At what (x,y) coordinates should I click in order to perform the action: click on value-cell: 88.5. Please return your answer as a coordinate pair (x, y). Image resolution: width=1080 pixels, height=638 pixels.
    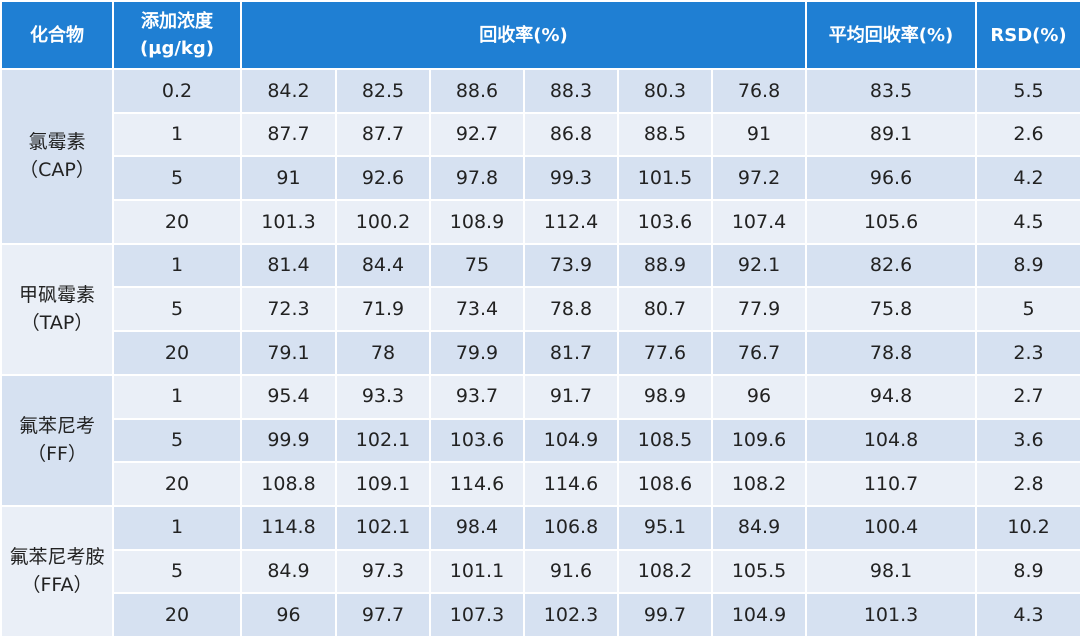
    Looking at the image, I should click on (665, 134).